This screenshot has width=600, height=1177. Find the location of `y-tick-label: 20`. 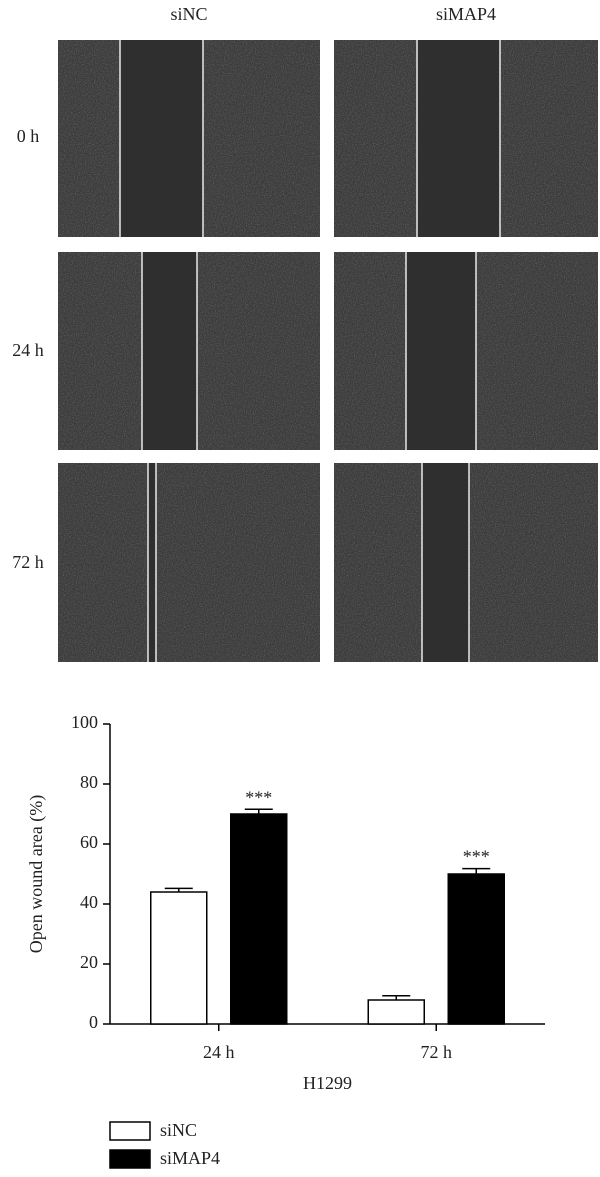

y-tick-label: 20 is located at coordinates (89, 962).